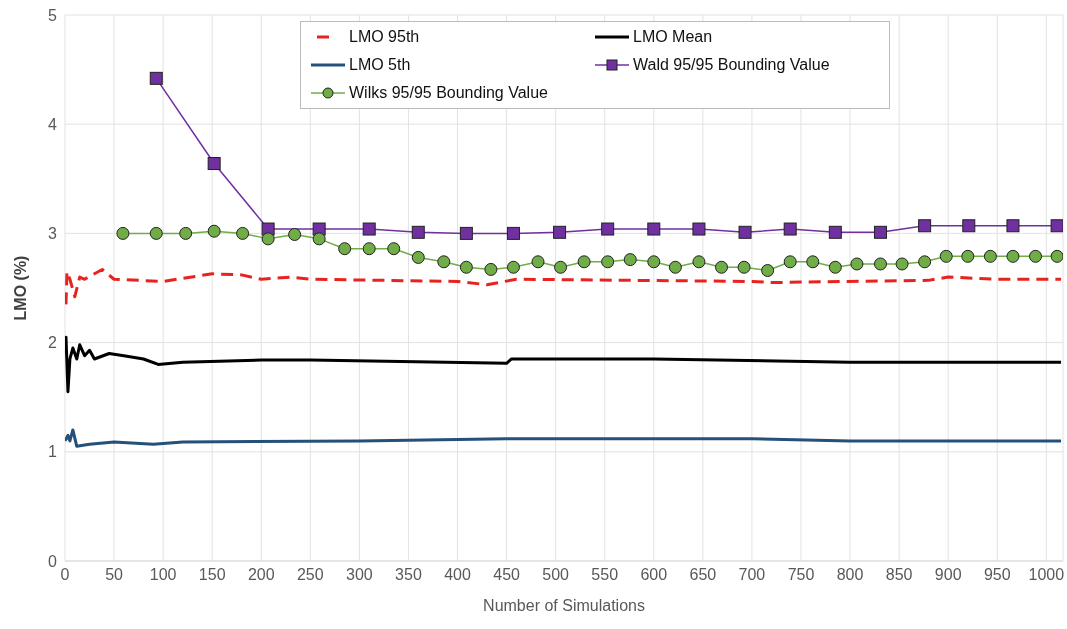 This screenshot has height=629, width=1067. What do you see at coordinates (654, 575) in the screenshot?
I see `x-tick-label: 600` at bounding box center [654, 575].